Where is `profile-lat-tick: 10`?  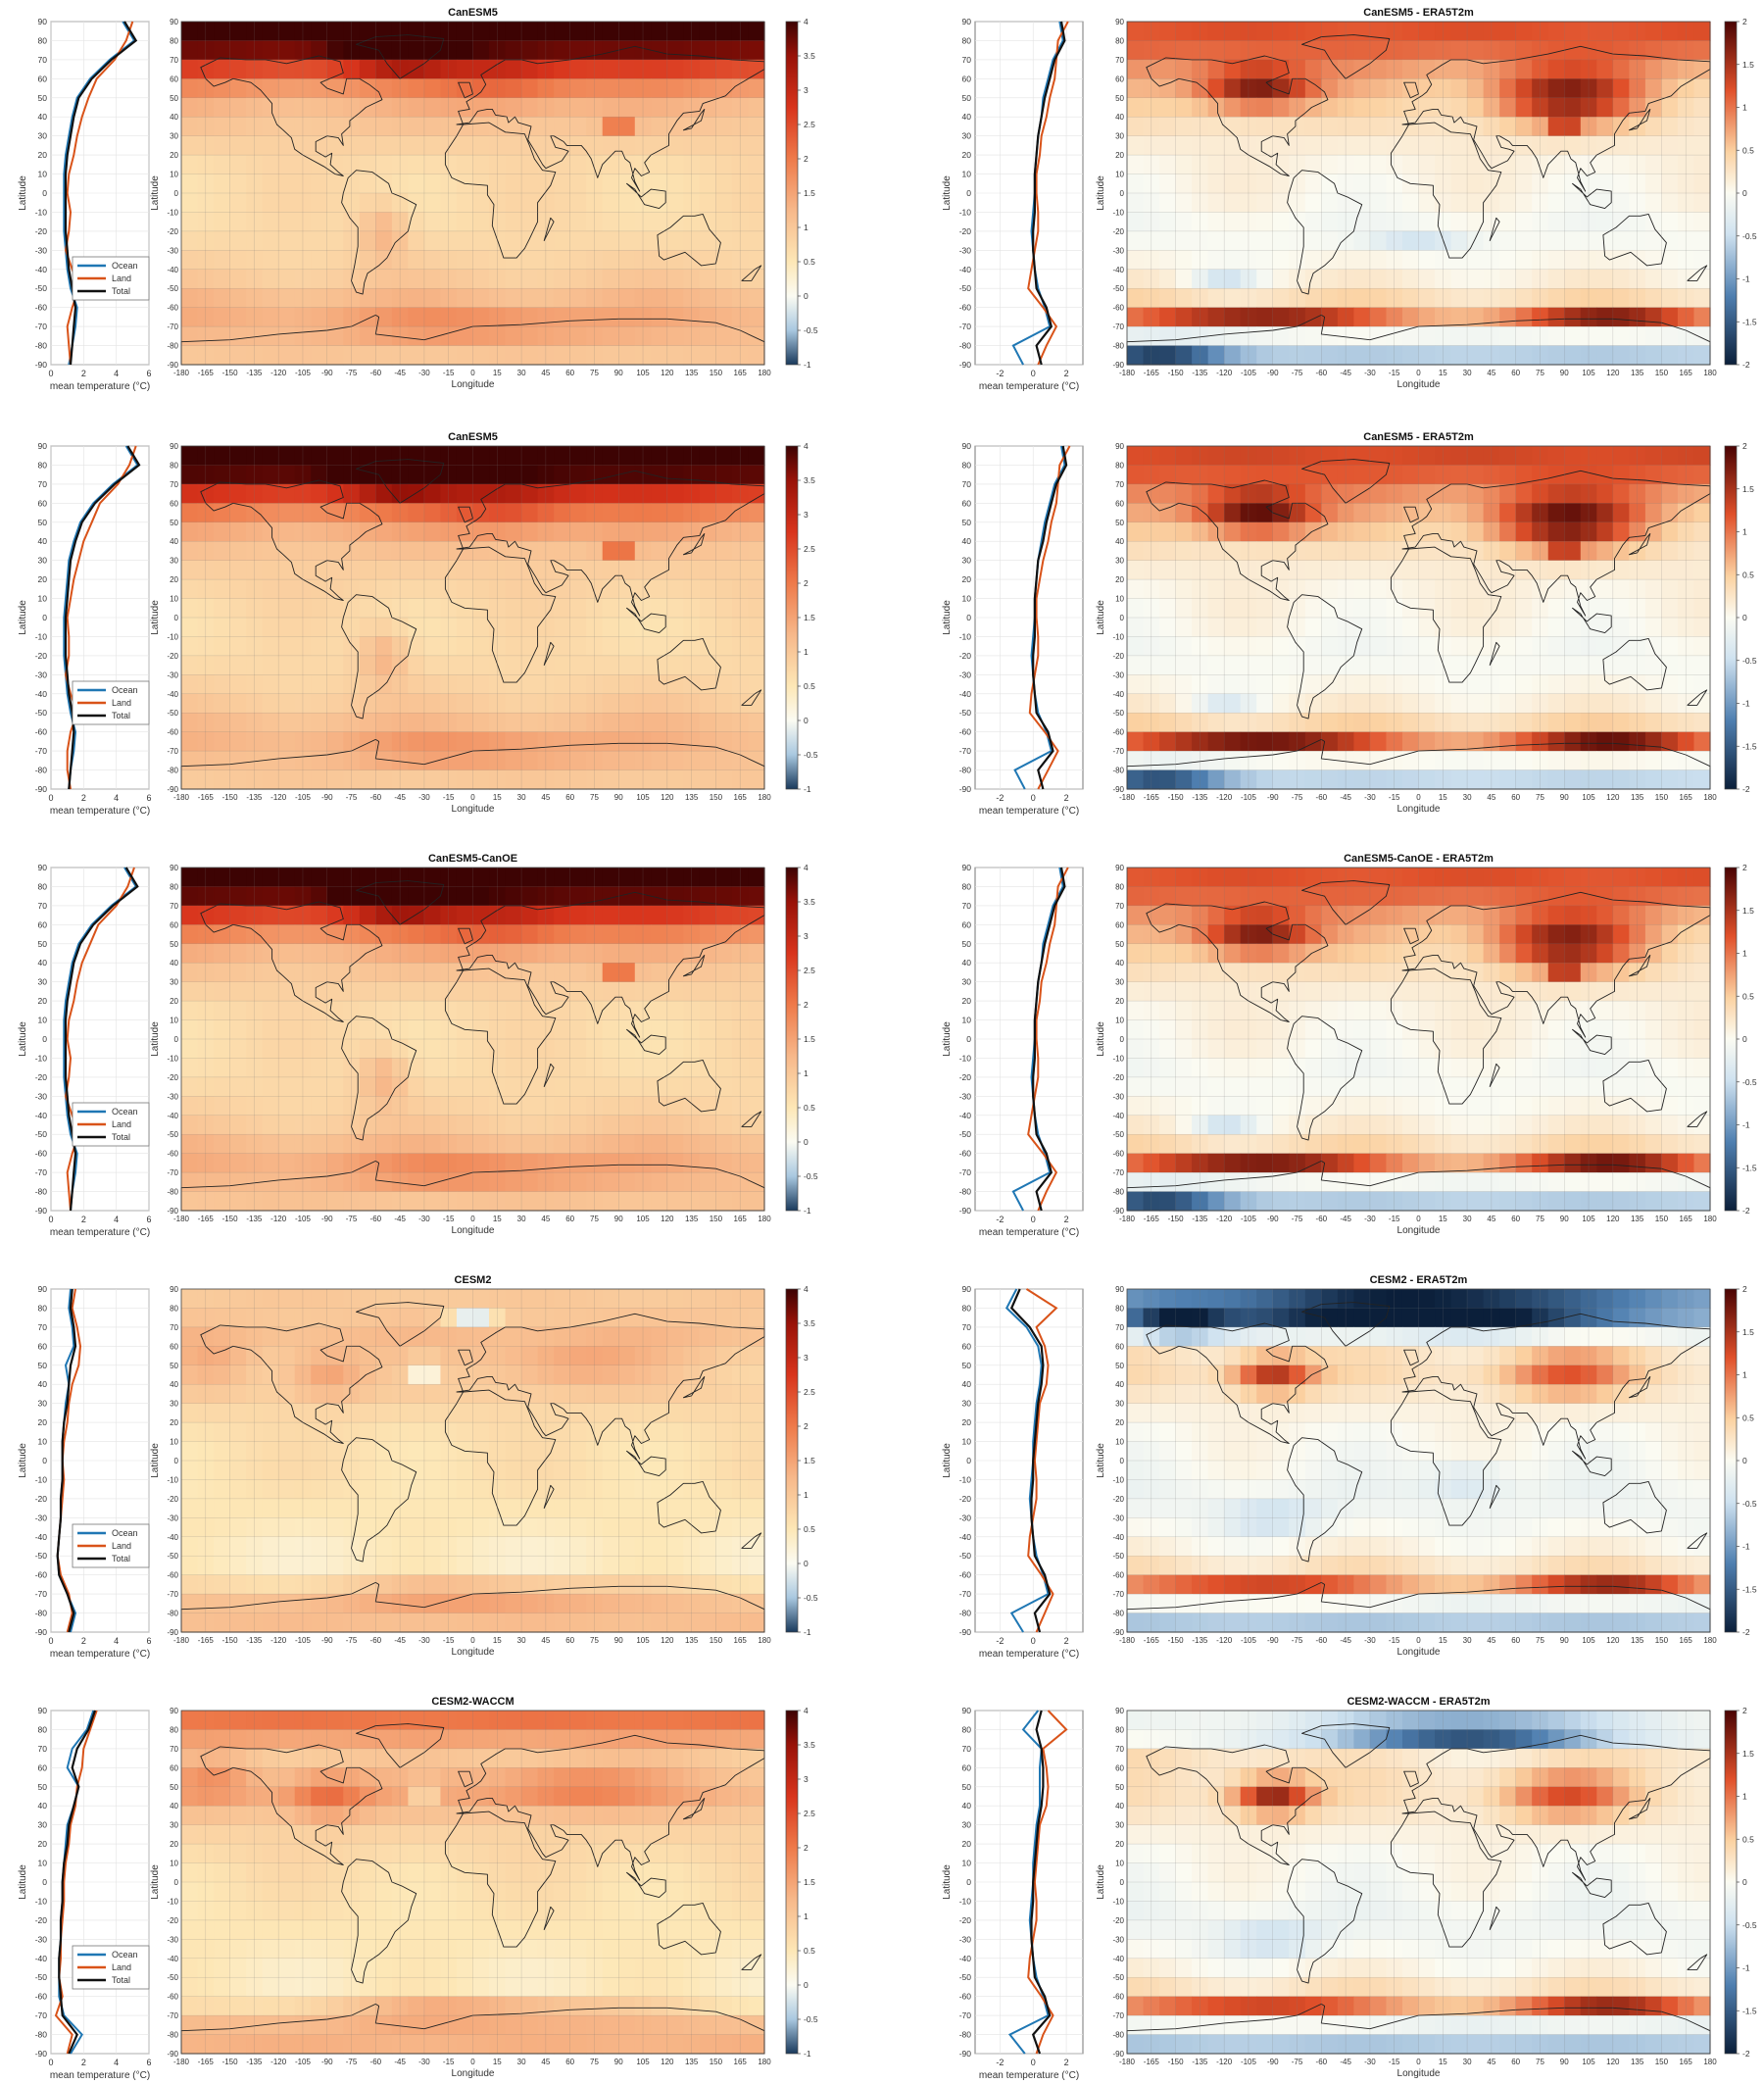 profile-lat-tick: 10 is located at coordinates (967, 174).